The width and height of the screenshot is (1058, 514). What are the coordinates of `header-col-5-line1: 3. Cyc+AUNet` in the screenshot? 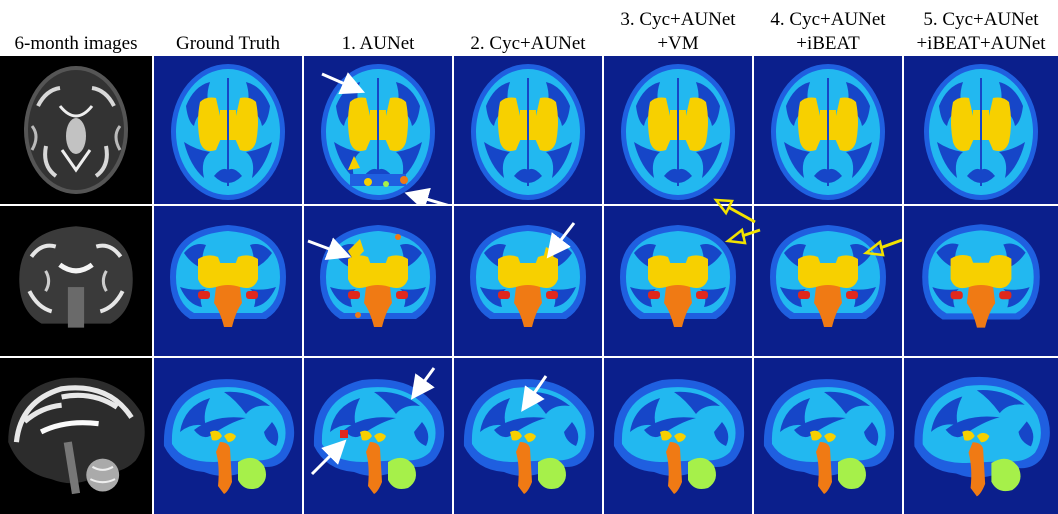 It's located at (678, 19).